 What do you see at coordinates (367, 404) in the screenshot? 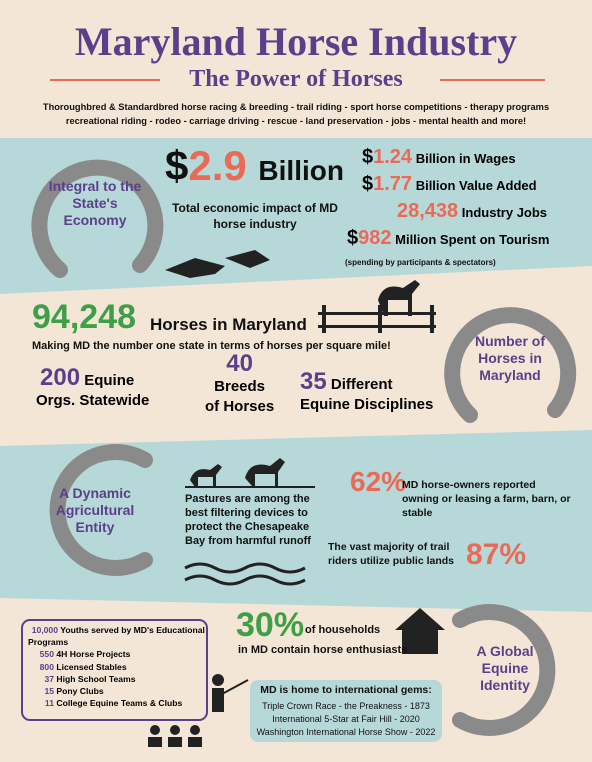
I see `stat-label: Equine Disciplines` at bounding box center [367, 404].